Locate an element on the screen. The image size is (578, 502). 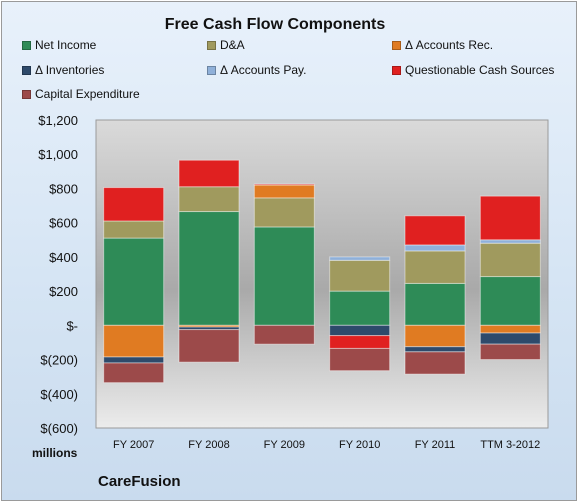
legend-label: Δ Accounts Pay. is located at coordinates (263, 70).